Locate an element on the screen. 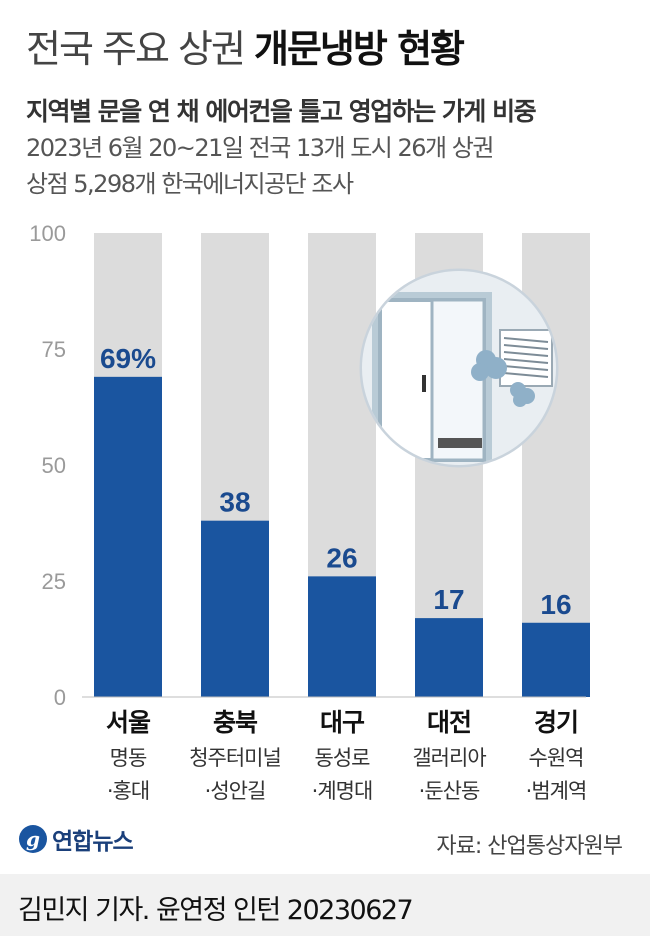 This screenshot has width=650, height=936. yonhap-logo: g 연합뉴스 is located at coordinates (76, 839).